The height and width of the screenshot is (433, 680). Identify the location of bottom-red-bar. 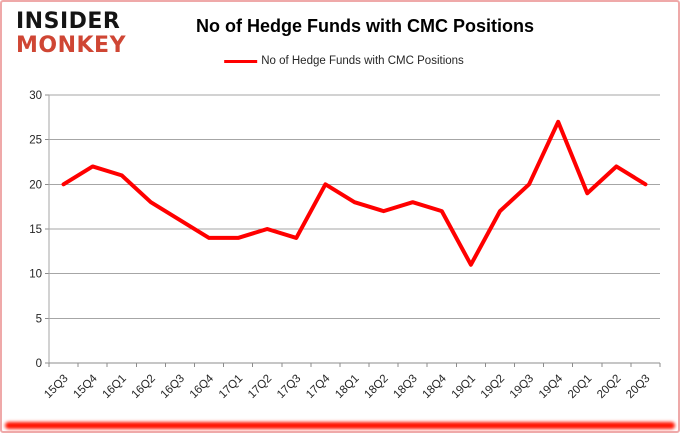
(340, 425).